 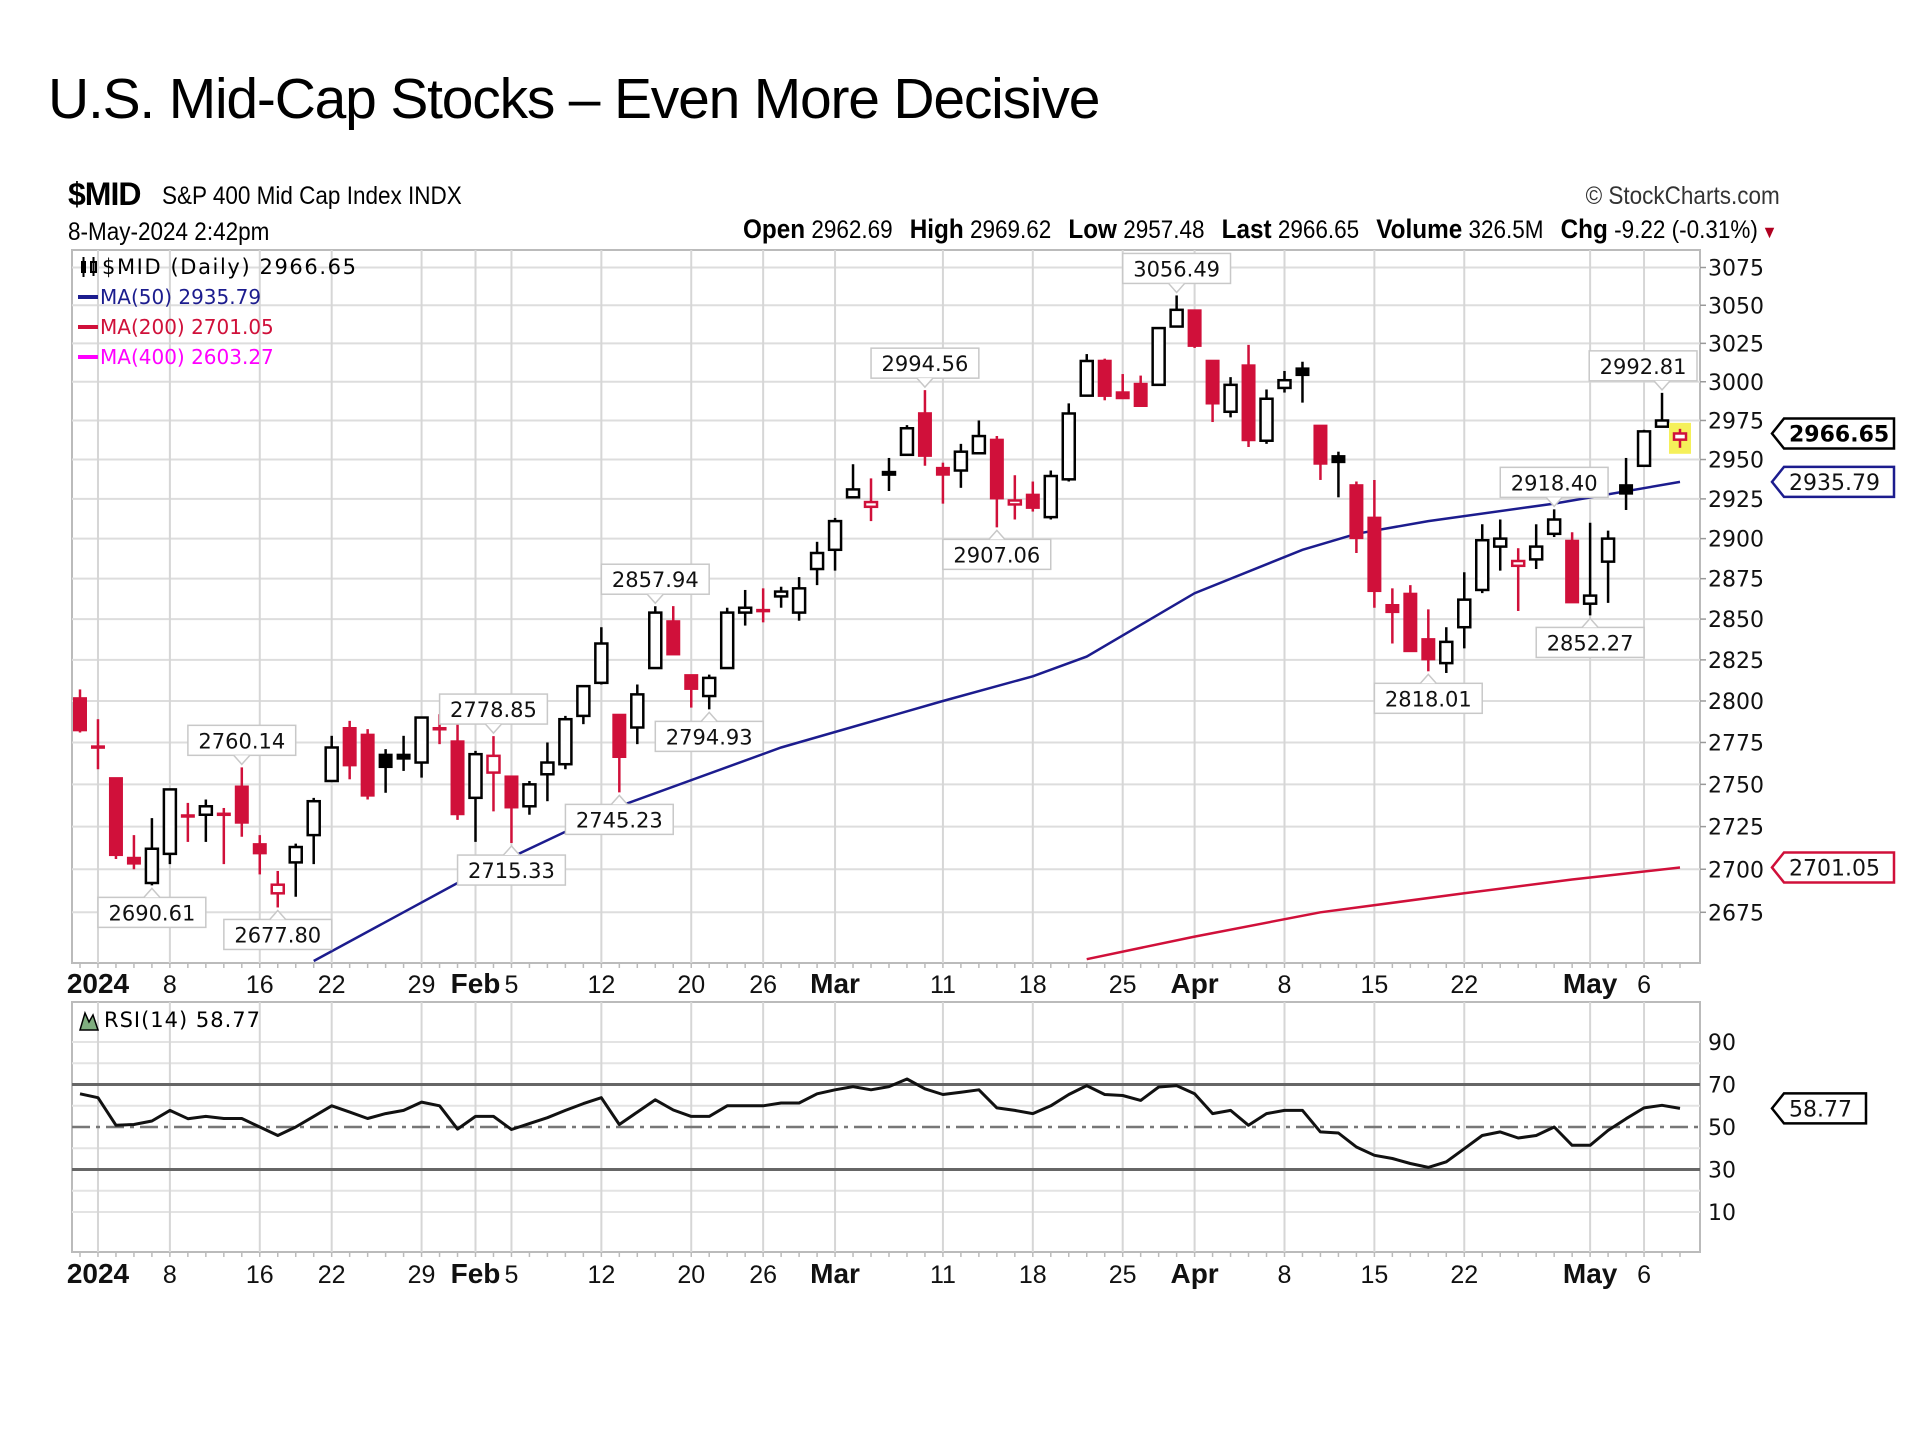 What do you see at coordinates (1736, 620) in the screenshot?
I see `price-tick-label: 2850` at bounding box center [1736, 620].